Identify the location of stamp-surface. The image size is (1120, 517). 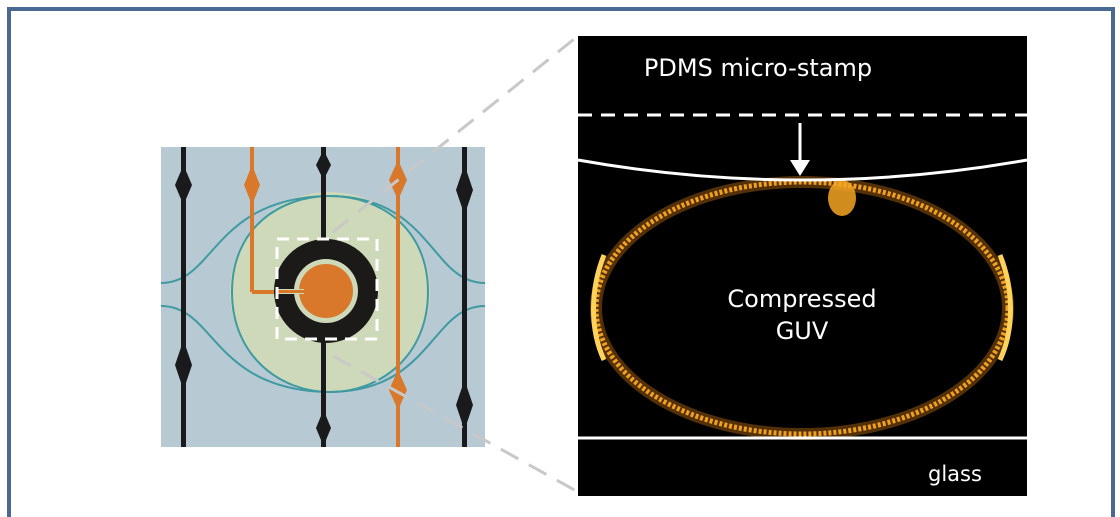
(802, 170).